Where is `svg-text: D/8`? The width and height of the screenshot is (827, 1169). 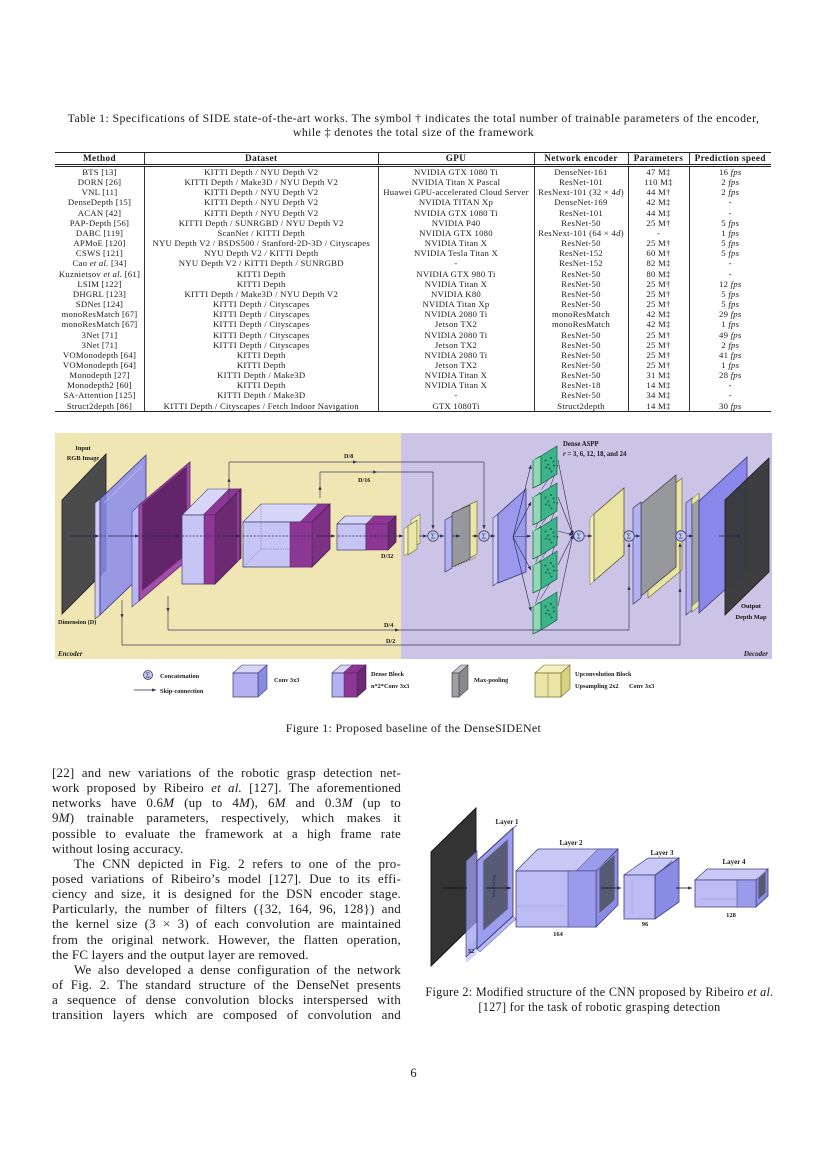 svg-text: D/8 is located at coordinates (348, 456).